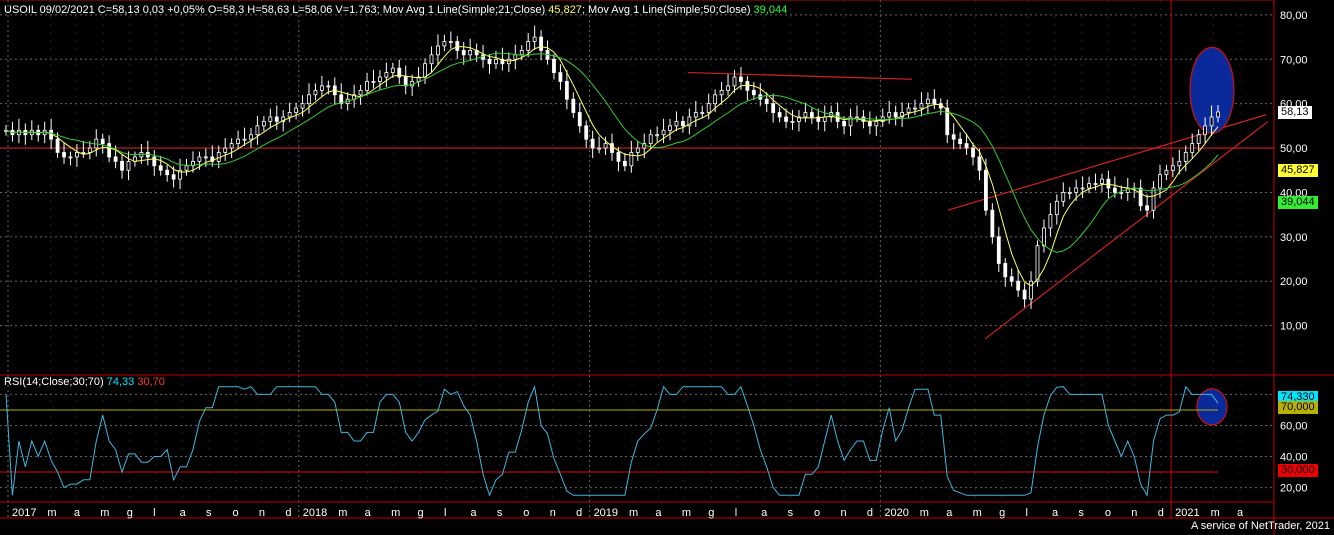  Describe the element at coordinates (1260, 526) in the screenshot. I see `credit-text: A service of NetTrader, 2021` at that location.